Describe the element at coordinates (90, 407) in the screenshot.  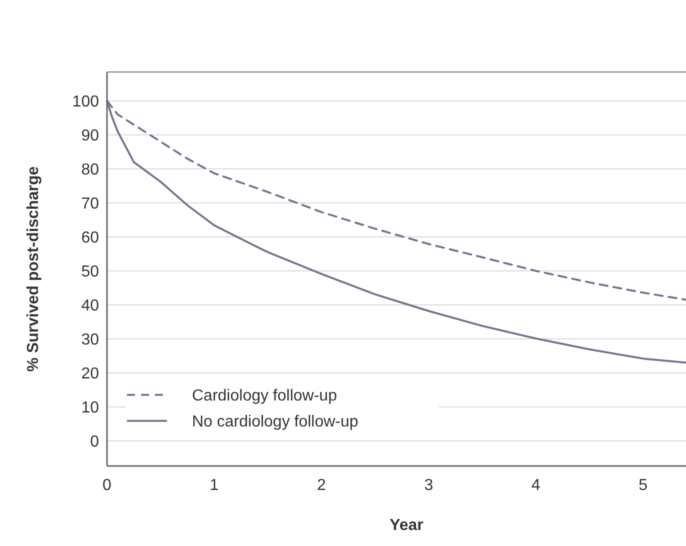
I see `y-tick-label: 10` at that location.